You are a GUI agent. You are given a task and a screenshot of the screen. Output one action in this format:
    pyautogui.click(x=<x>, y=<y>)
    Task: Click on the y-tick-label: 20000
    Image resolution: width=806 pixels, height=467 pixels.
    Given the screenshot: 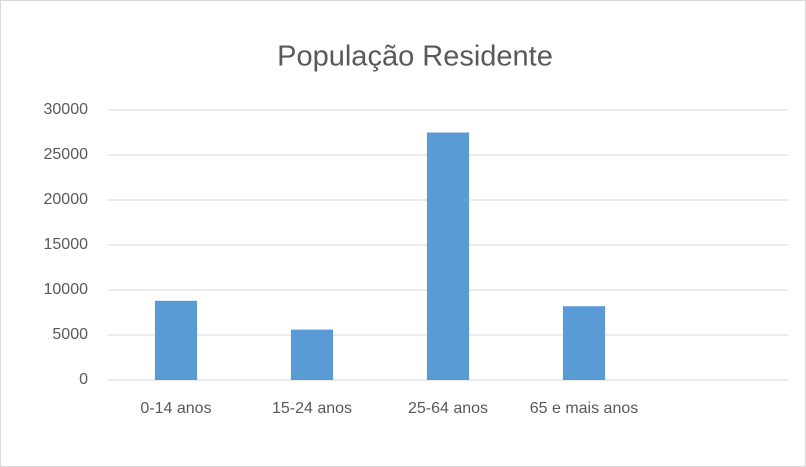 What is the action you would take?
    pyautogui.click(x=66, y=199)
    